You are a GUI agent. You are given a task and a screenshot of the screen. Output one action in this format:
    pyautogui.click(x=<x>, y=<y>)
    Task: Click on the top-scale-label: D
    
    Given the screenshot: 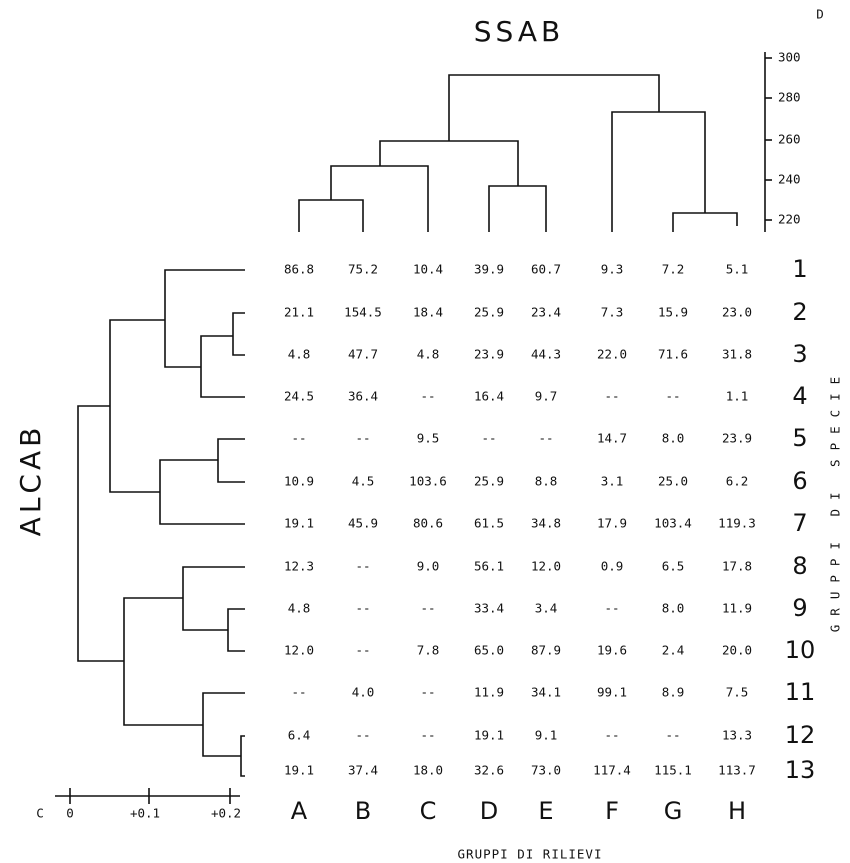 What is the action you would take?
    pyautogui.click(x=820, y=14)
    